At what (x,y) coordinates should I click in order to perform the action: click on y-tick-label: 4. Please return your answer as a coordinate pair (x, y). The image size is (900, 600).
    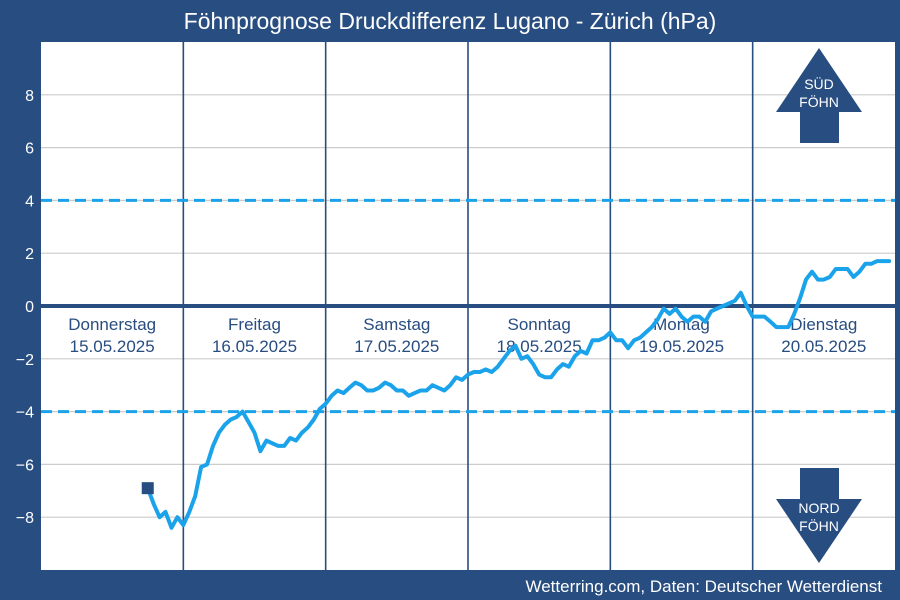
    Looking at the image, I should click on (29, 201).